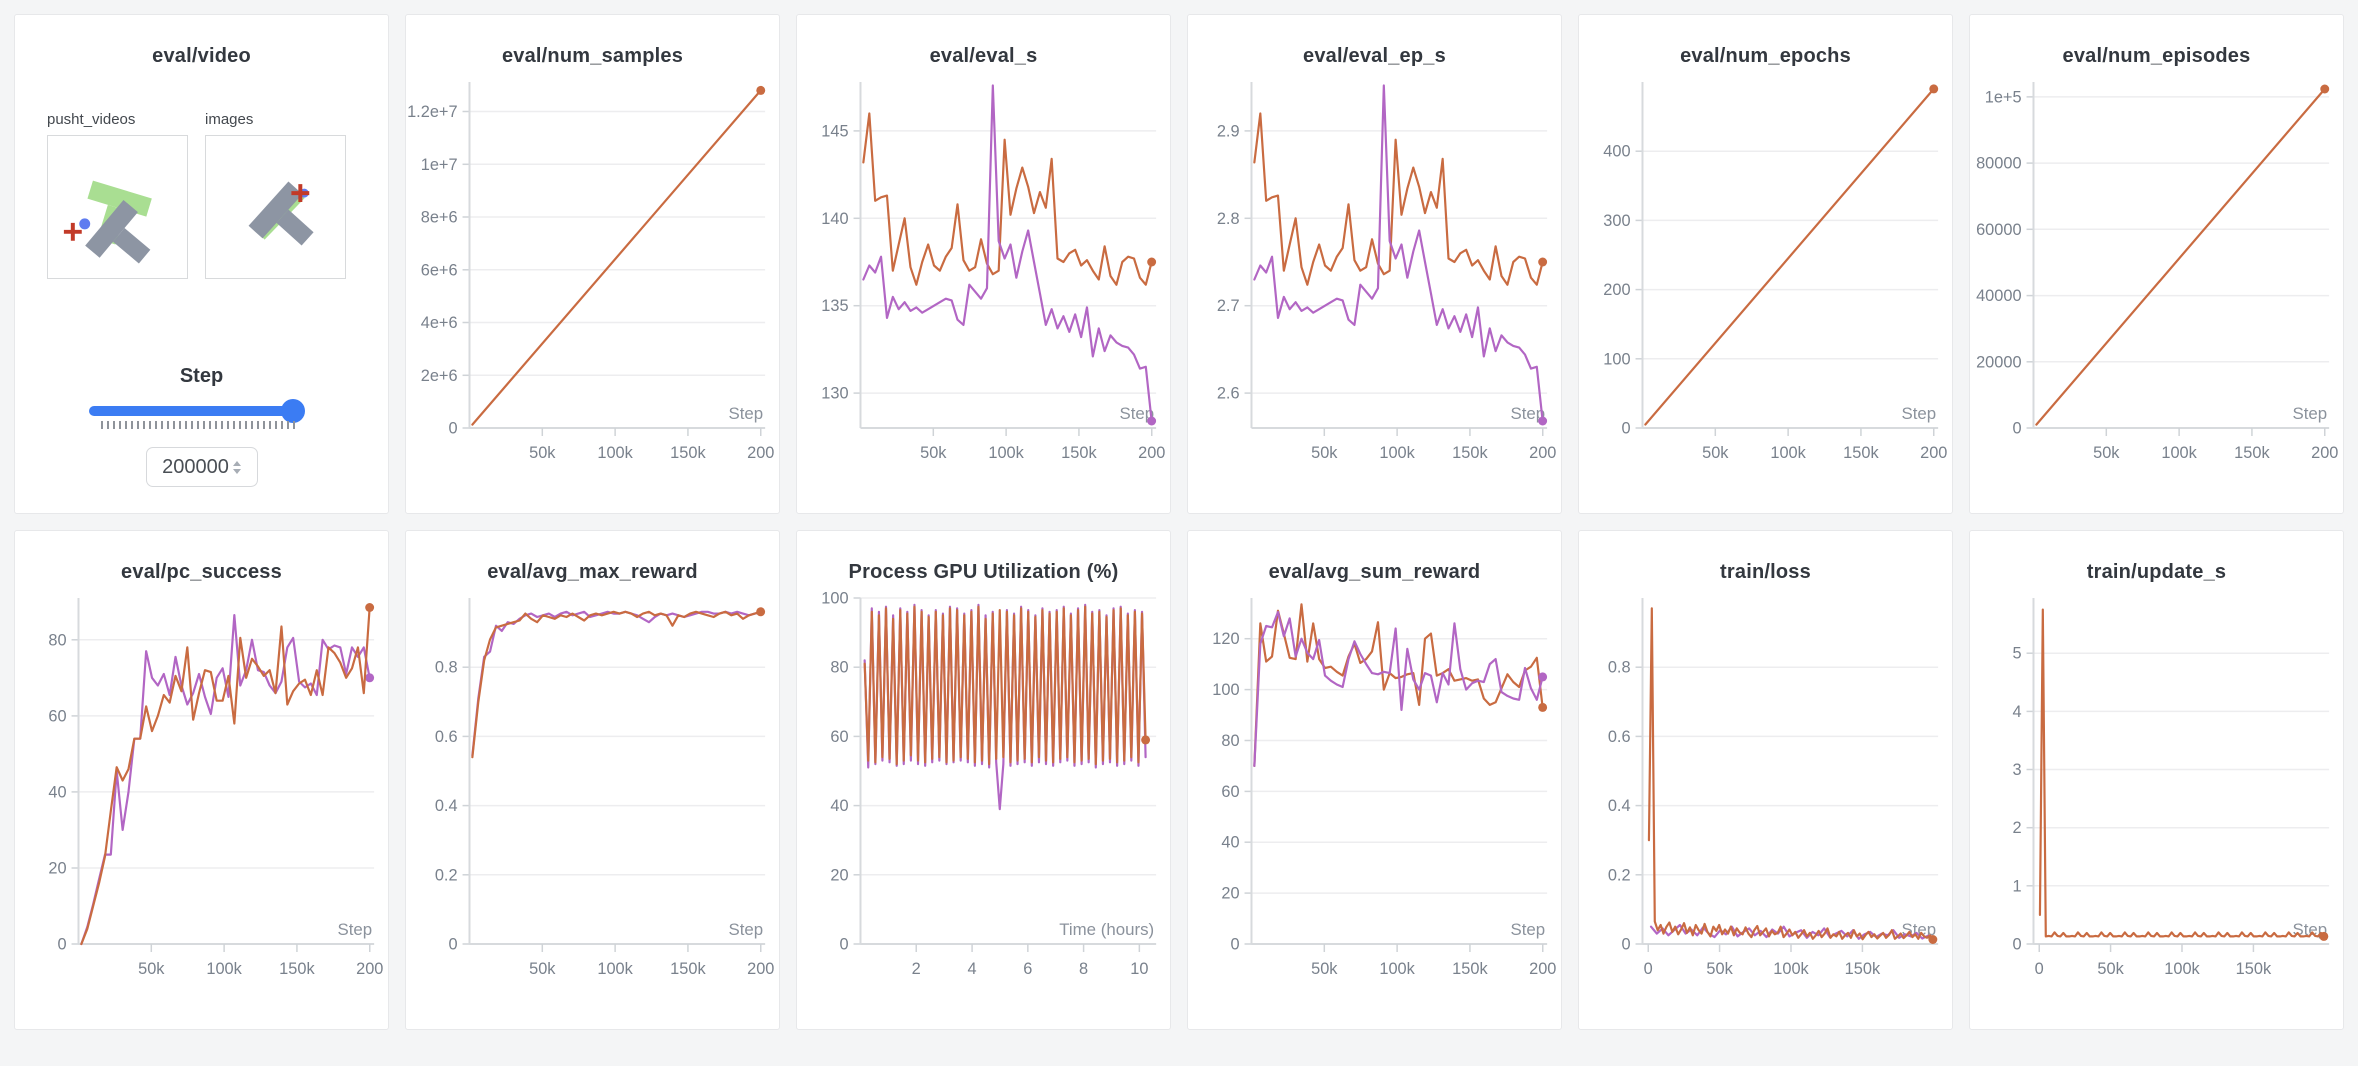 The height and width of the screenshot is (1066, 2358). What do you see at coordinates (1765, 572) in the screenshot?
I see `chart-title: train/loss` at bounding box center [1765, 572].